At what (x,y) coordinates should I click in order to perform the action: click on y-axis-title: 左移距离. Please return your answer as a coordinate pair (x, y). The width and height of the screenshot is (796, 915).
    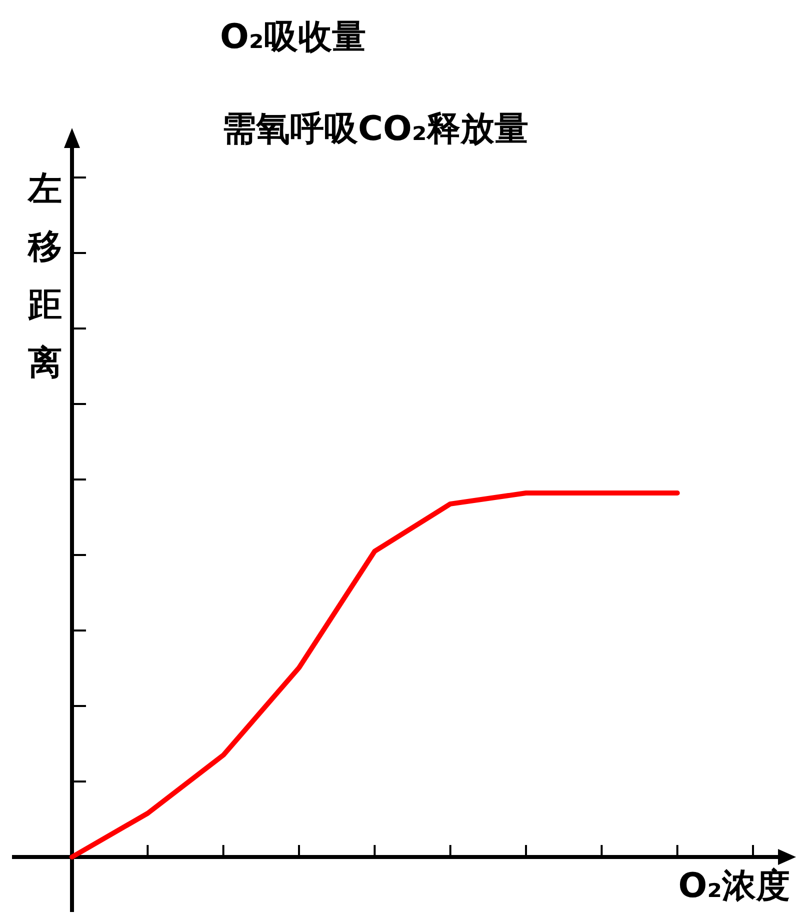
    Looking at the image, I should click on (44, 276).